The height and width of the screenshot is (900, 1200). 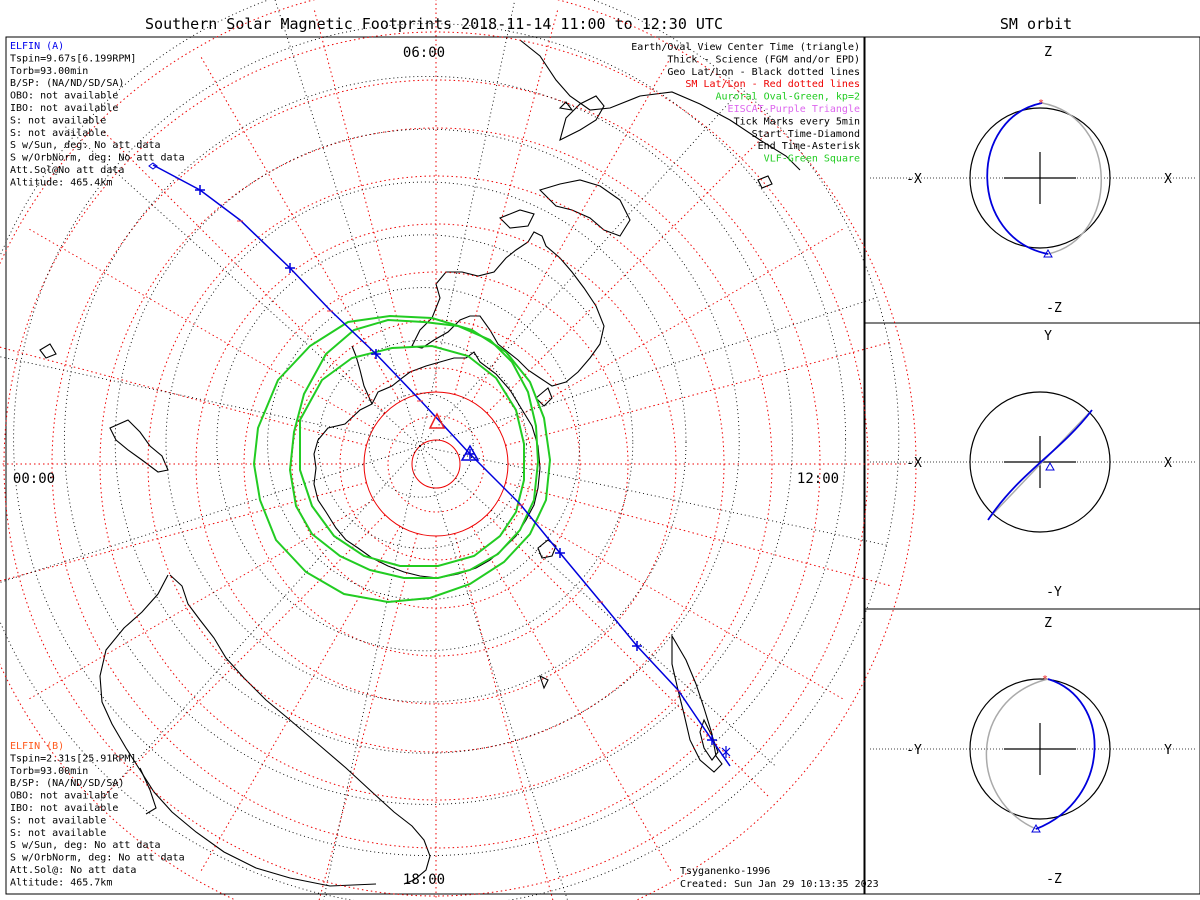 What do you see at coordinates (64, 108) in the screenshot?
I see `elfin-a-info-line: IBO: not available` at bounding box center [64, 108].